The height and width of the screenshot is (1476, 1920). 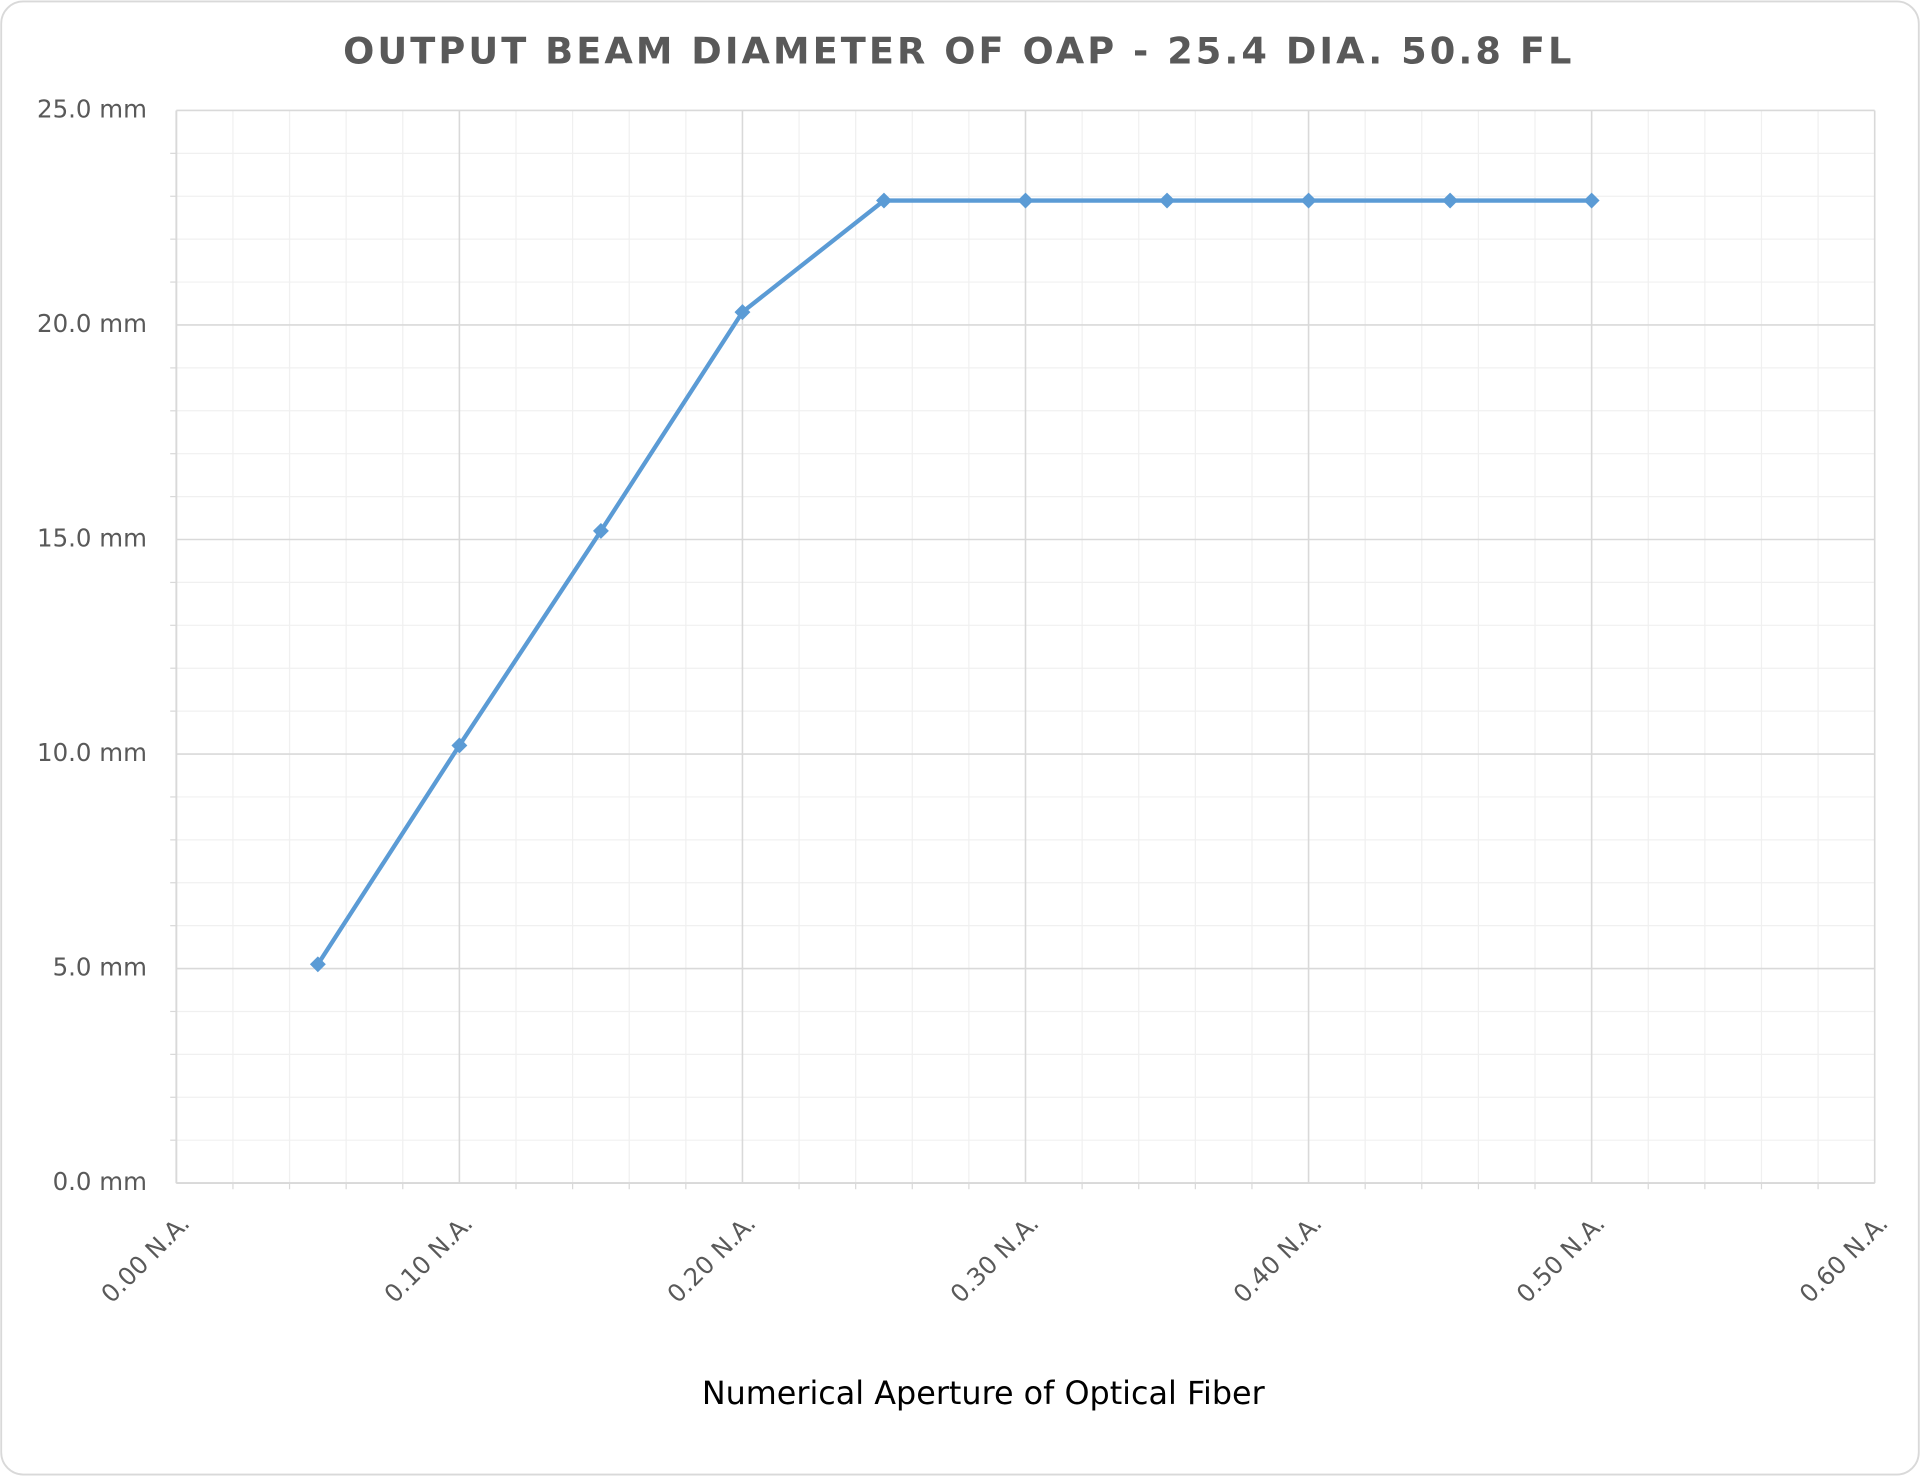 What do you see at coordinates (92, 108) in the screenshot?
I see `y-tick-label: 25.0 mm` at bounding box center [92, 108].